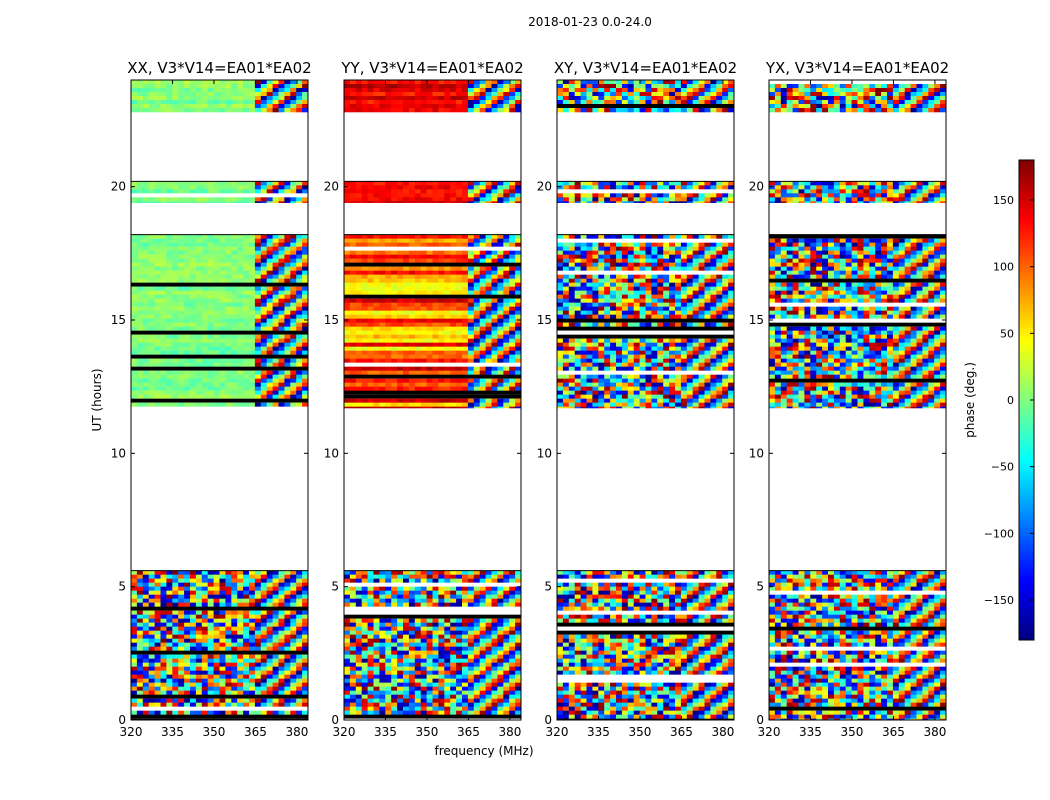  Describe the element at coordinates (999, 533) in the screenshot. I see `colorbar-tick-label: −100` at that location.